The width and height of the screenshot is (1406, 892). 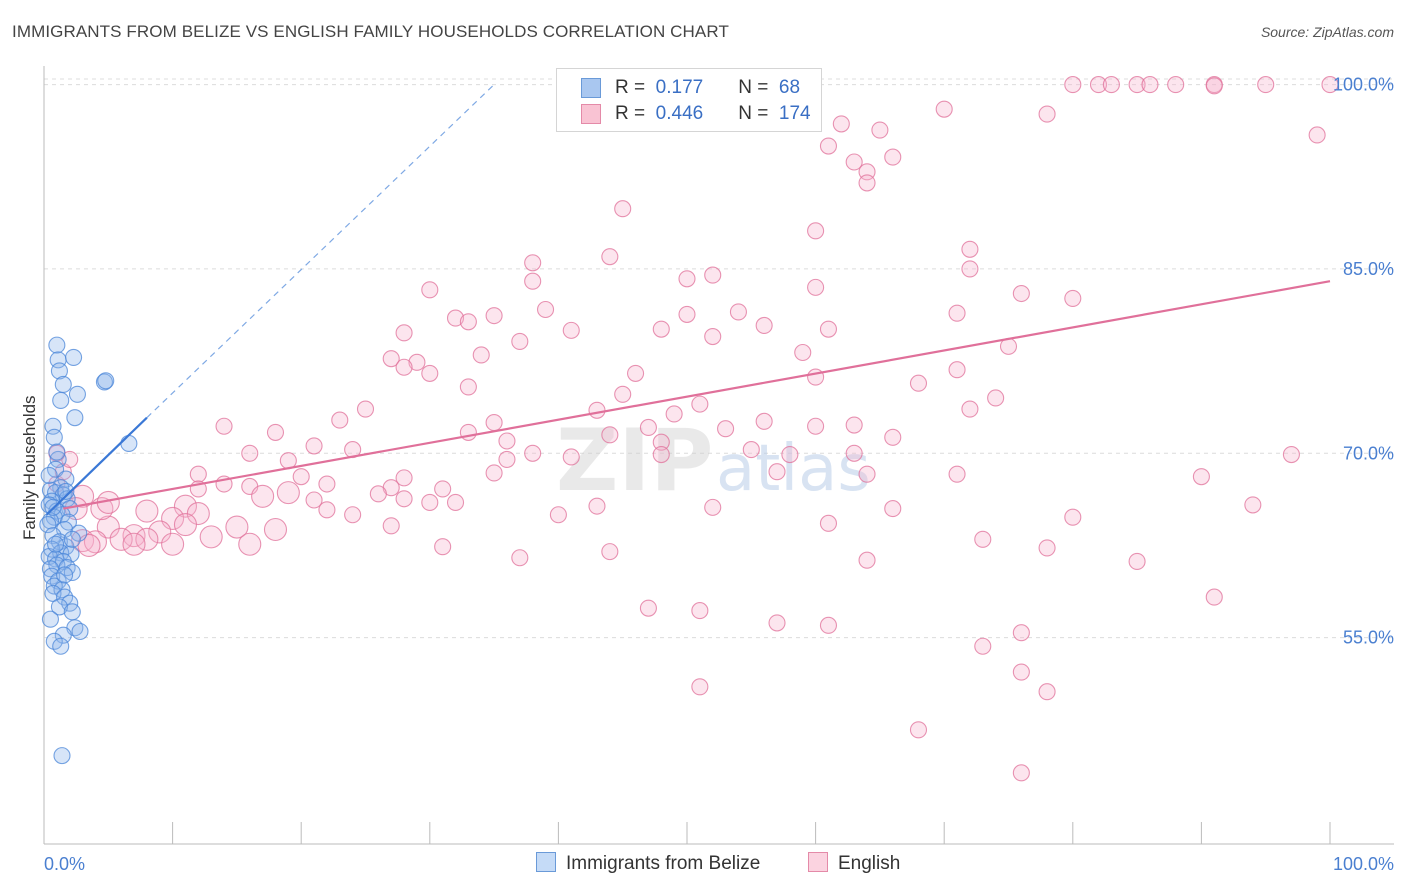 I want to click on legend-row-belize: R = 0.177 N = 68, so click(x=690, y=89).